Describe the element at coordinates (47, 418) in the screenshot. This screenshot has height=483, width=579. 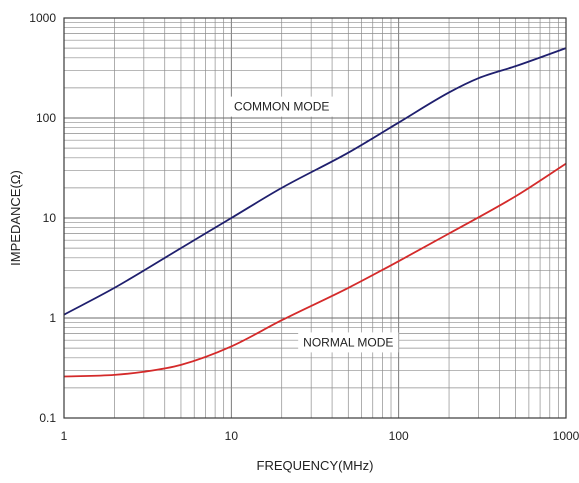
I see `y-tick-label: 0.1` at that location.